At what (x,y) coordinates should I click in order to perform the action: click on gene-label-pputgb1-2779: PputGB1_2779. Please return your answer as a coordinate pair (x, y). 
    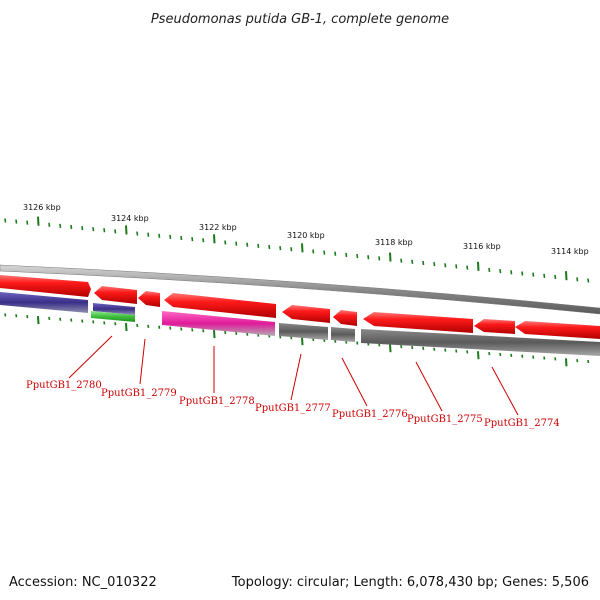
    Looking at the image, I should click on (139, 393).